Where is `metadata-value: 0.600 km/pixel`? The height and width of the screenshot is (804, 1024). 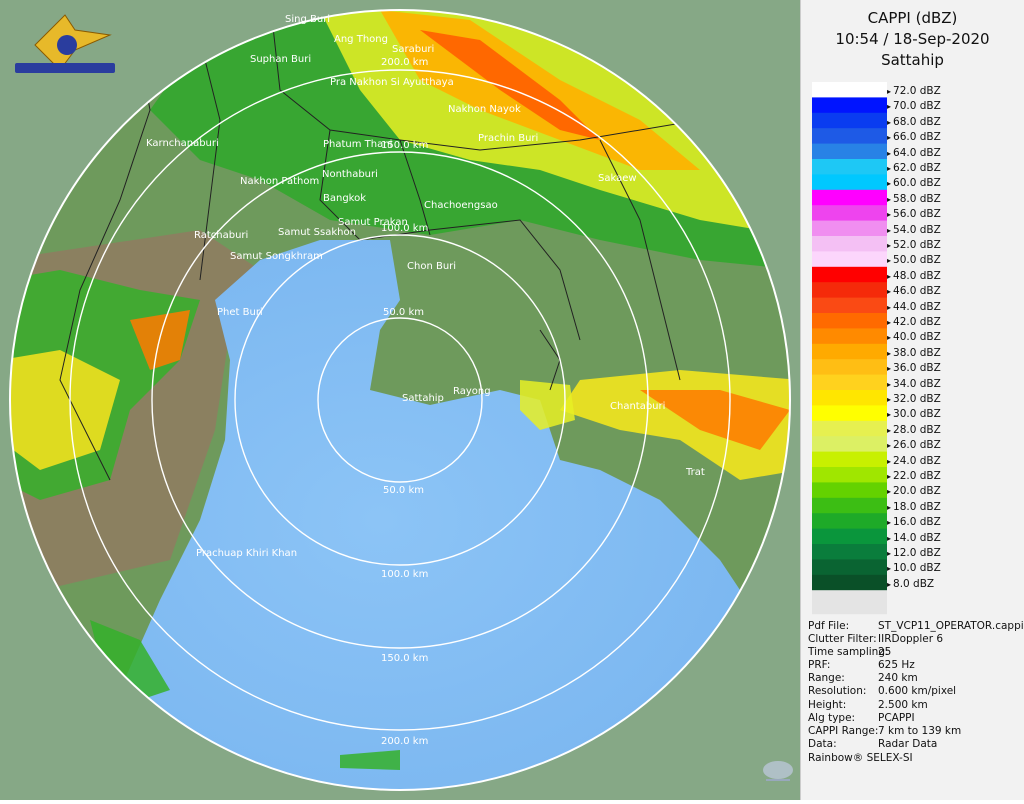 metadata-value: 0.600 km/pixel is located at coordinates (917, 691).